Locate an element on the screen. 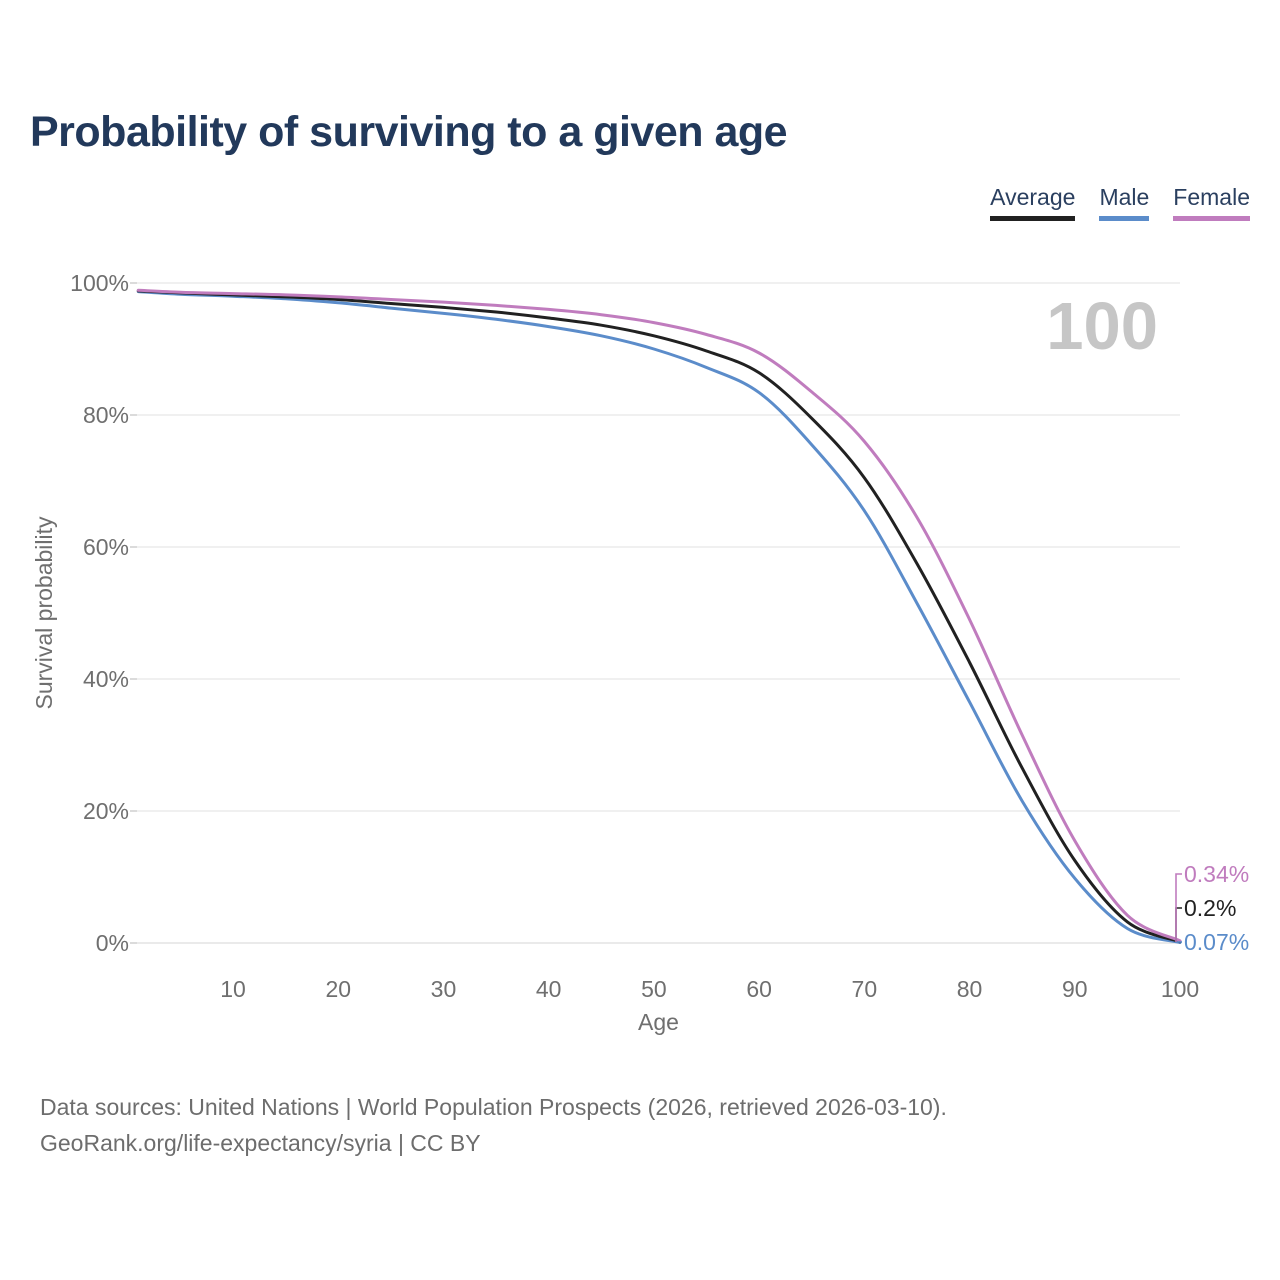  x-tick-label-30: 30 is located at coordinates (444, 989).